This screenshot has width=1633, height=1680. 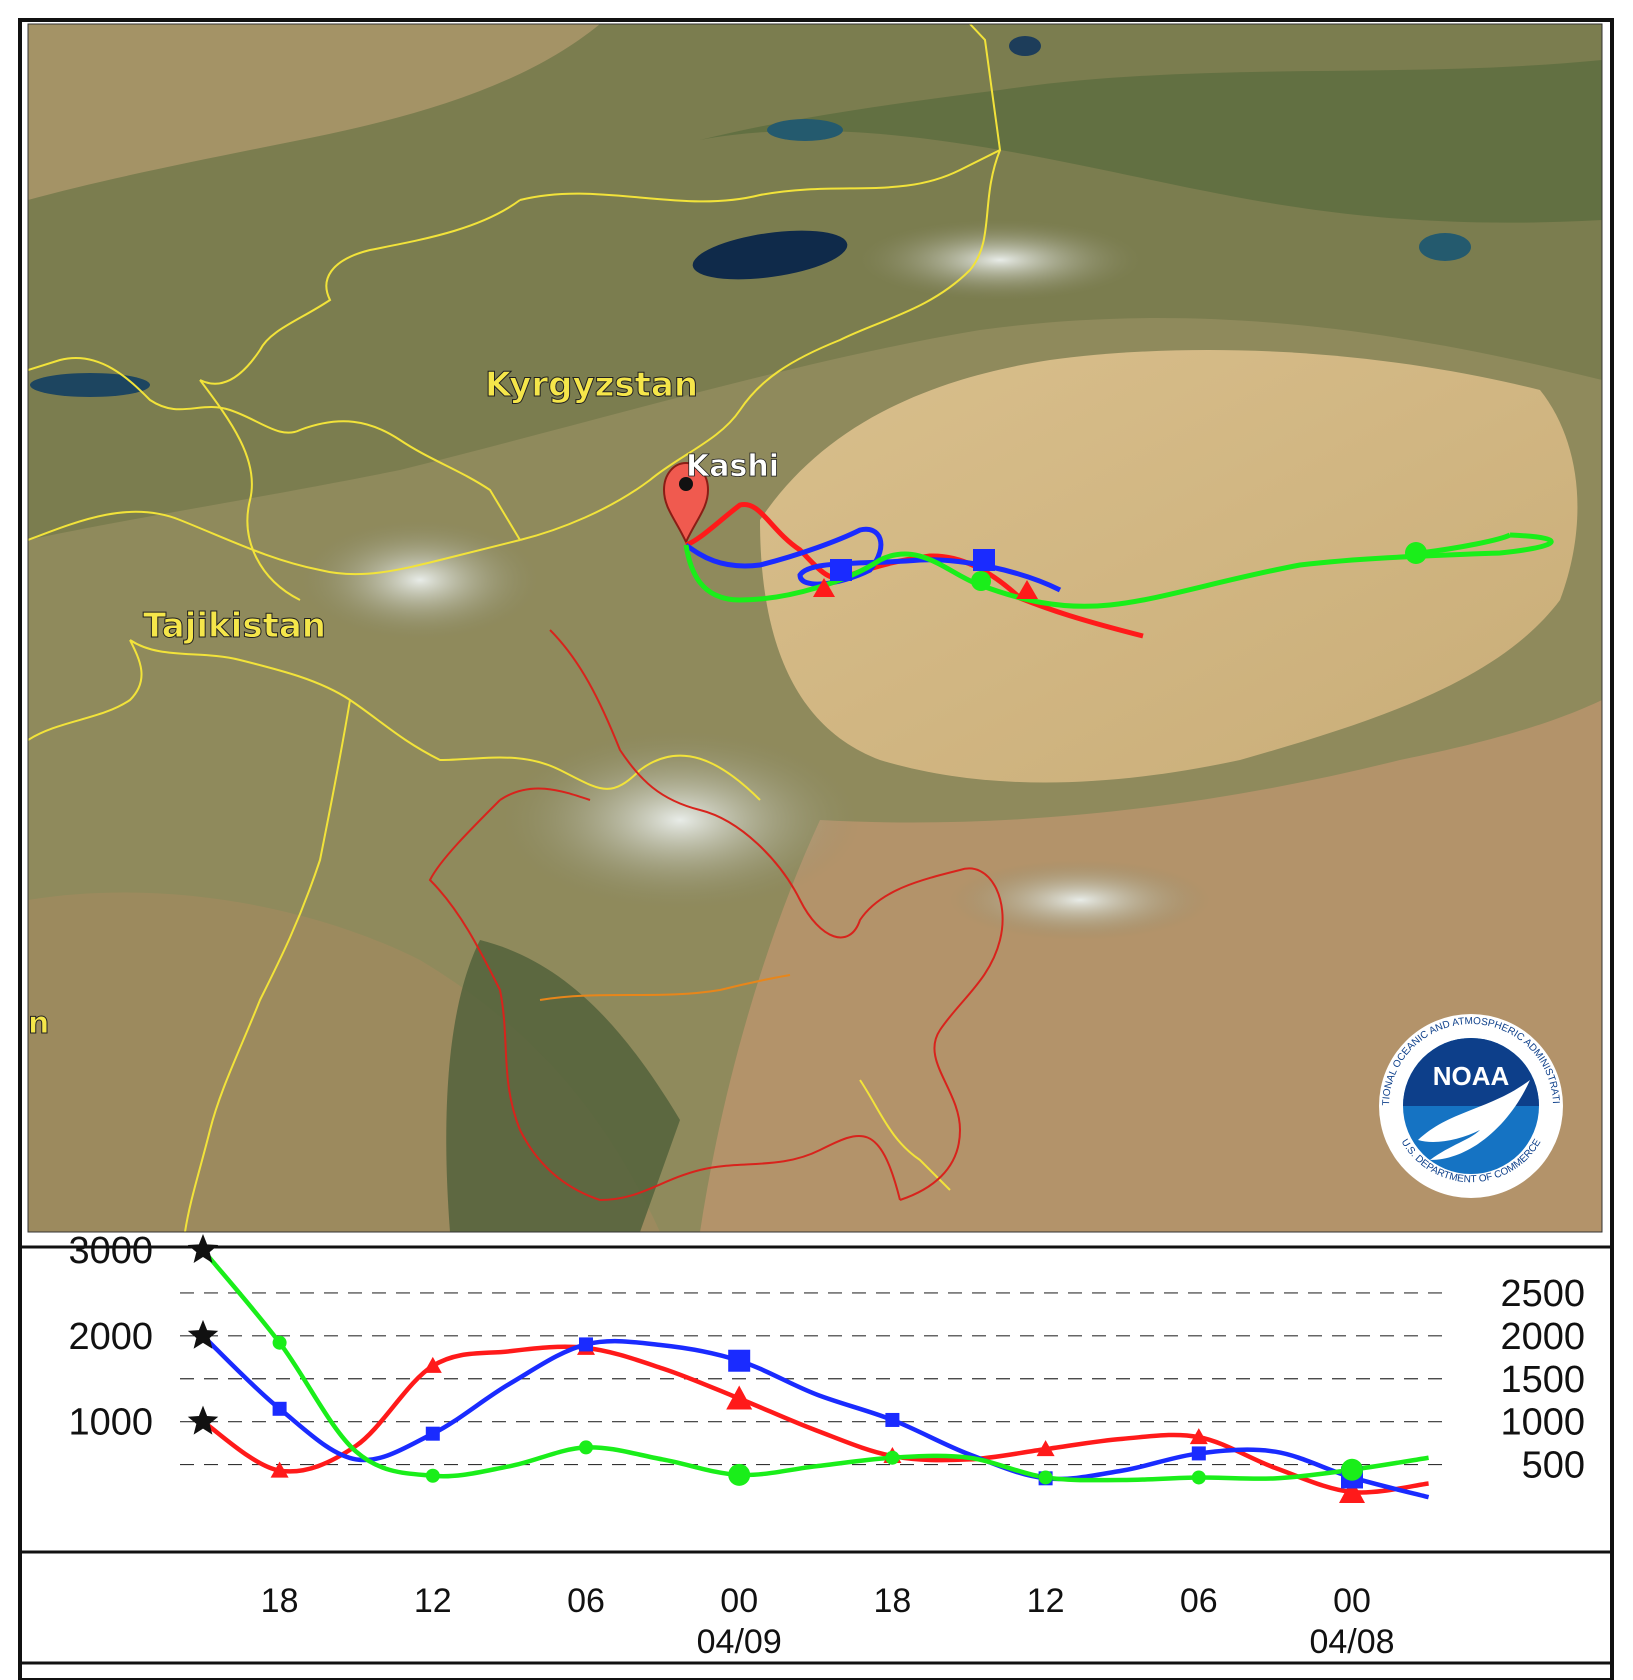 I want to click on x-date-label: 04/09, so click(x=739, y=1642).